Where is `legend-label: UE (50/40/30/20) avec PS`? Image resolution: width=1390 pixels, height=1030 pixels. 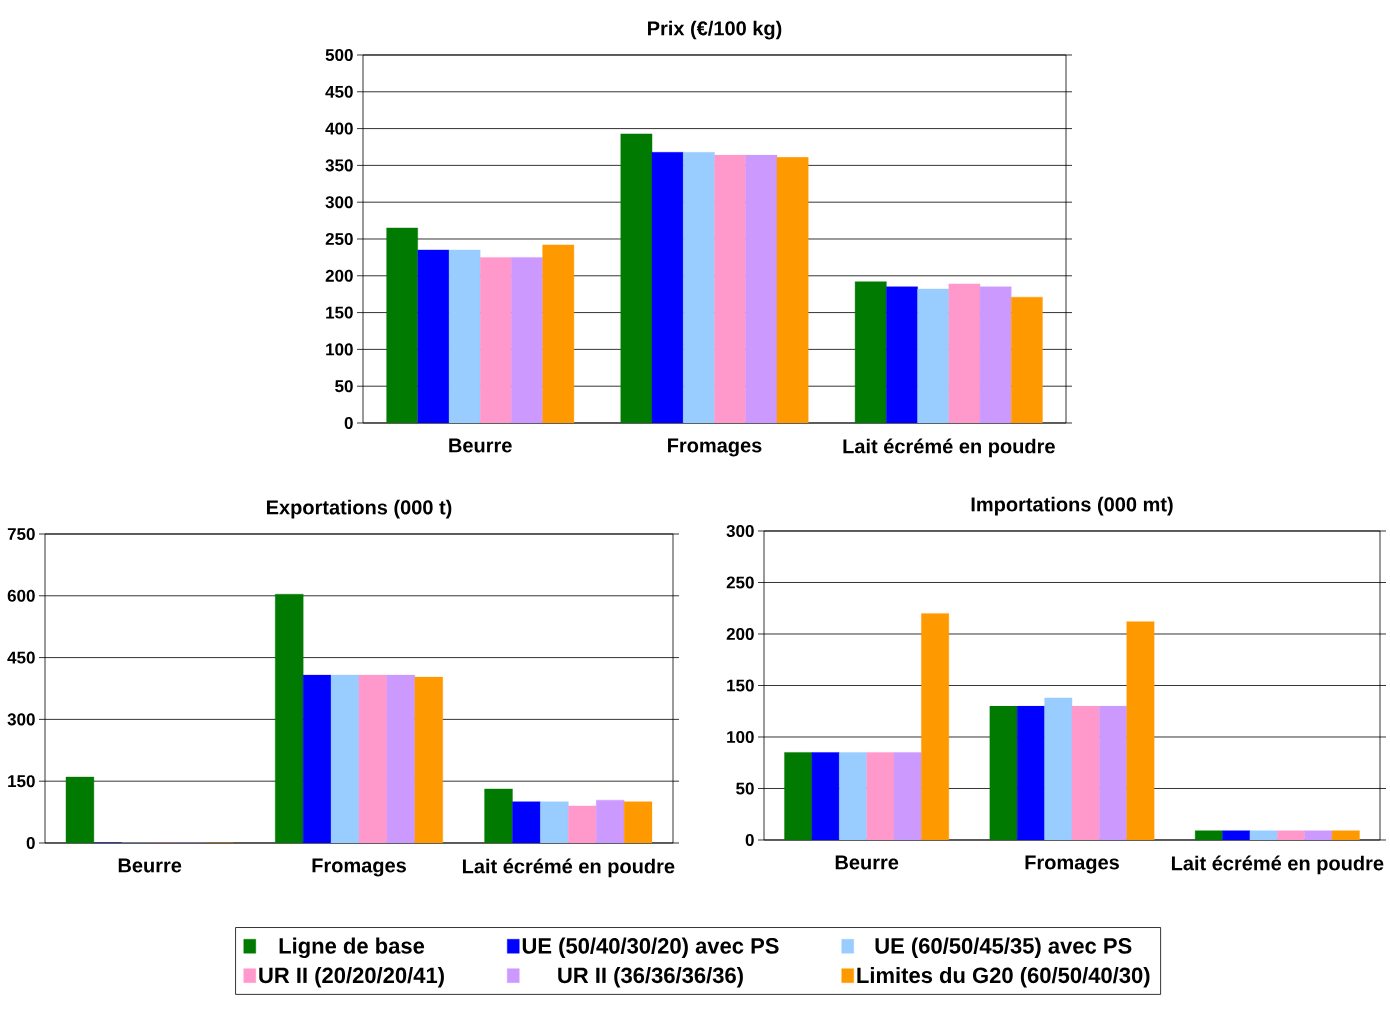
legend-label: UE (50/40/30/20) avec PS is located at coordinates (650, 948).